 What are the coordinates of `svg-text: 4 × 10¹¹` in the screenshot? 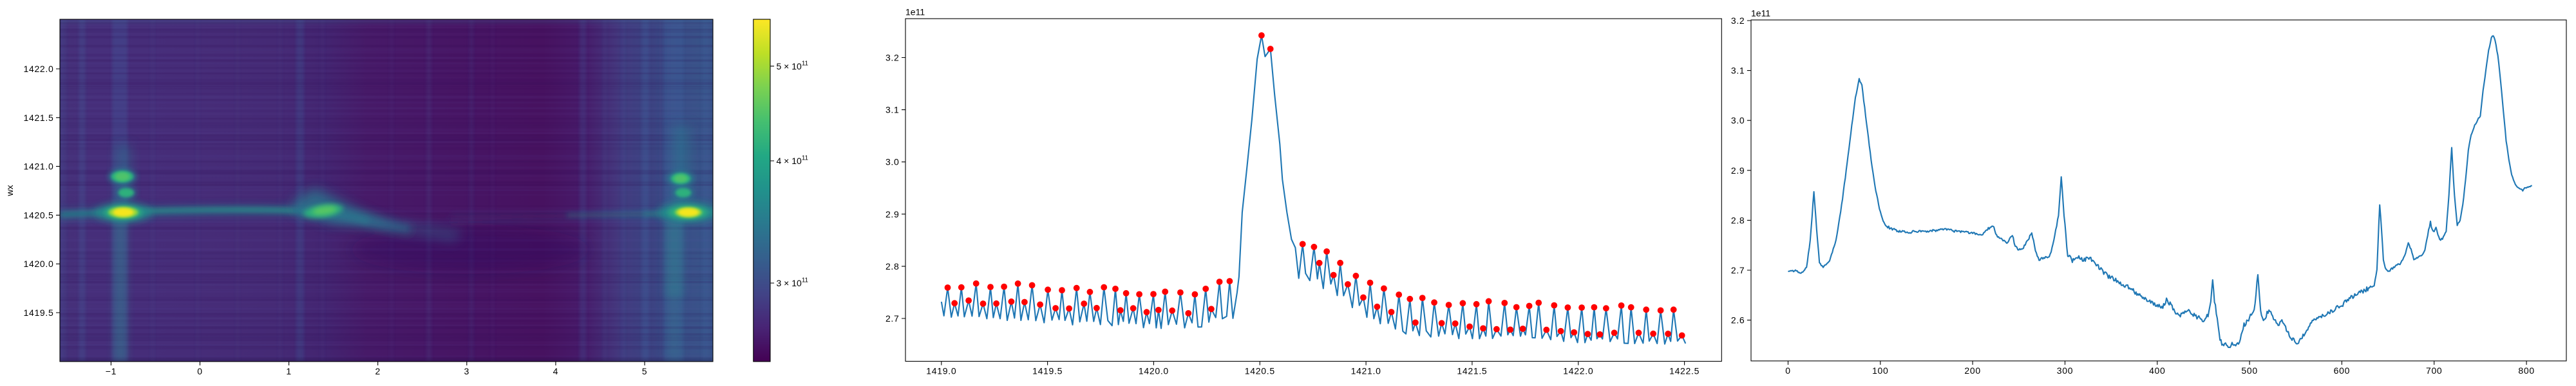 It's located at (793, 161).